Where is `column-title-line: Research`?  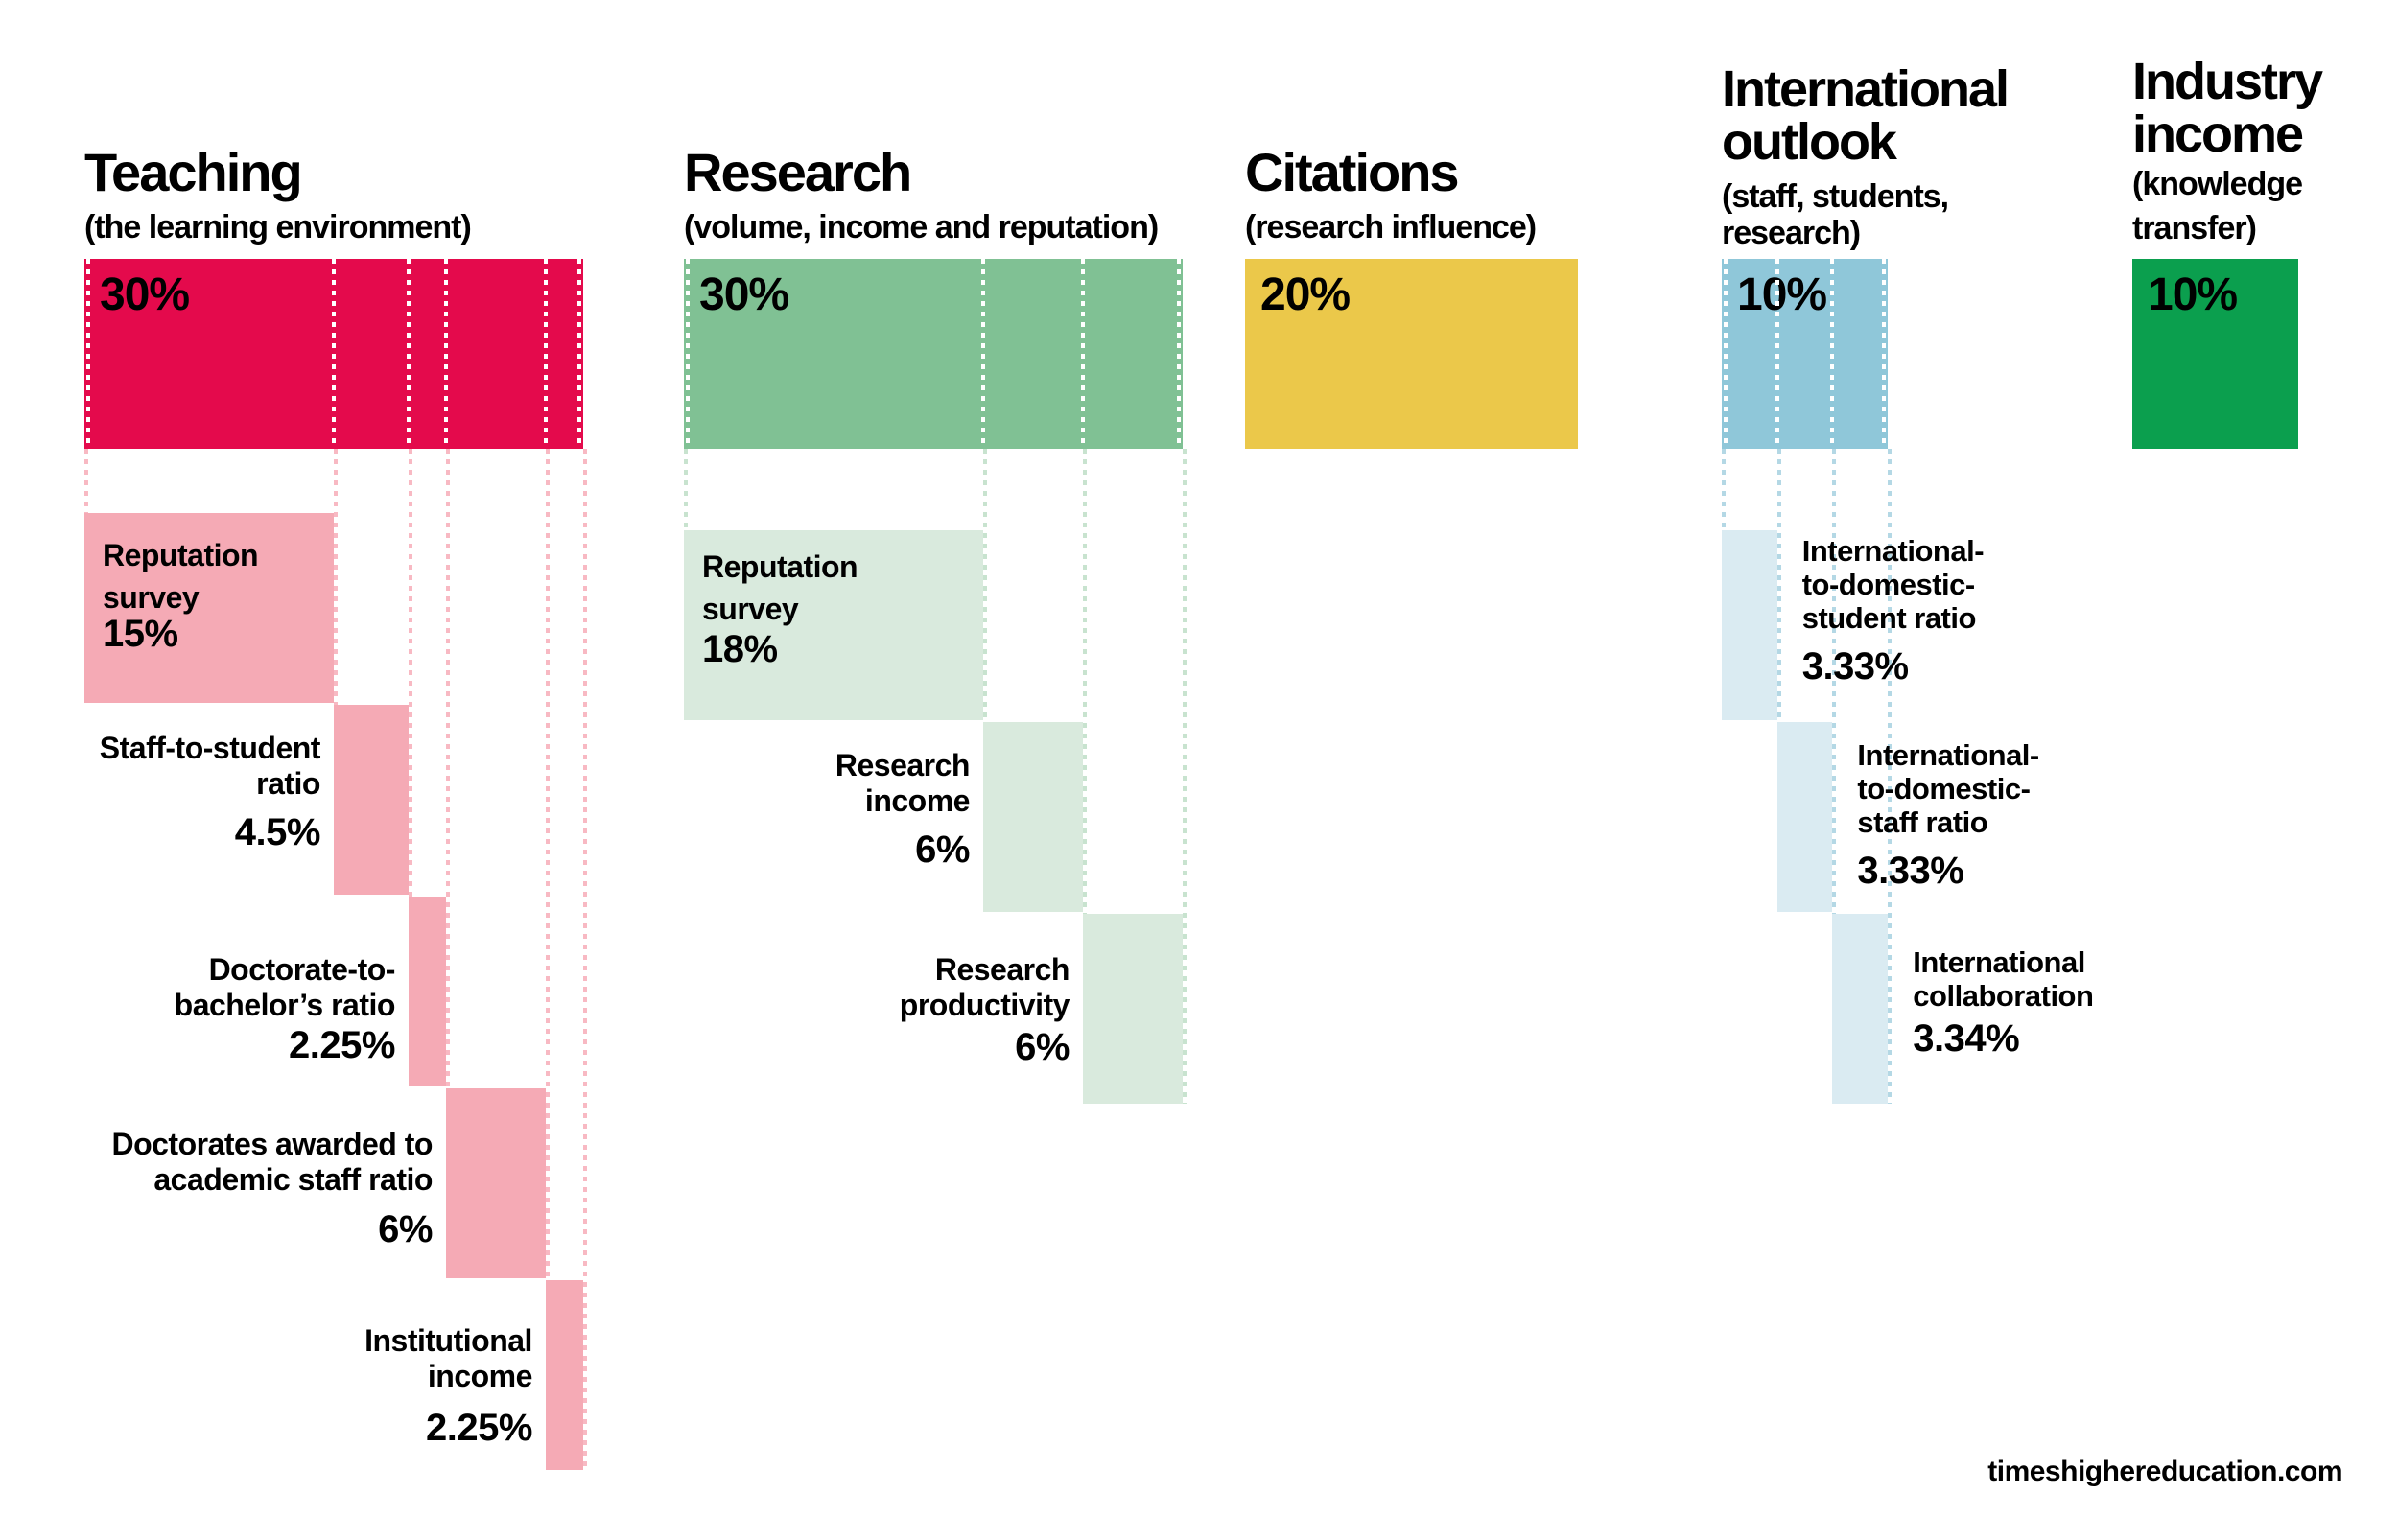
column-title-line: Research is located at coordinates (798, 172).